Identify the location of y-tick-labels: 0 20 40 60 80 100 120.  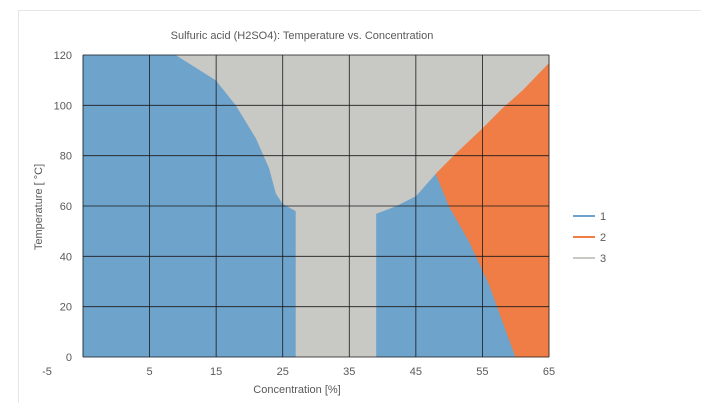
(63, 207).